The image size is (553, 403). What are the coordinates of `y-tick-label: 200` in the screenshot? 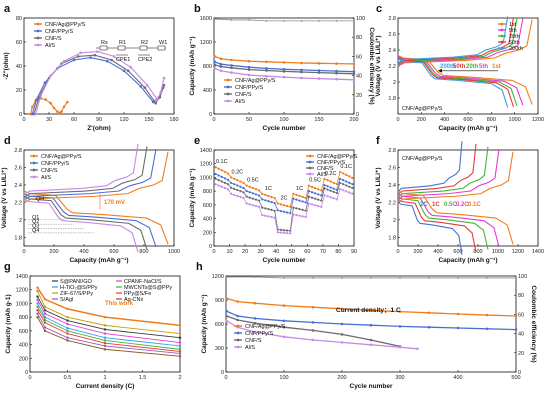 It's located at (23, 359).